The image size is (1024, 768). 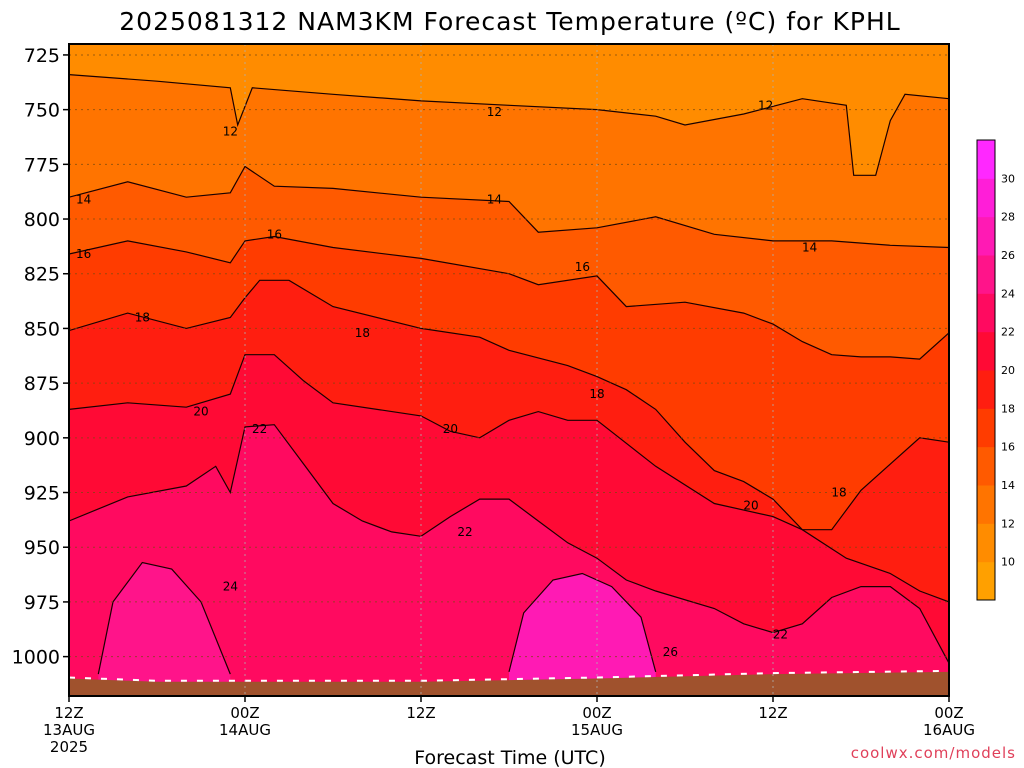 I want to click on contour-label-26: 26, so click(x=670, y=652).